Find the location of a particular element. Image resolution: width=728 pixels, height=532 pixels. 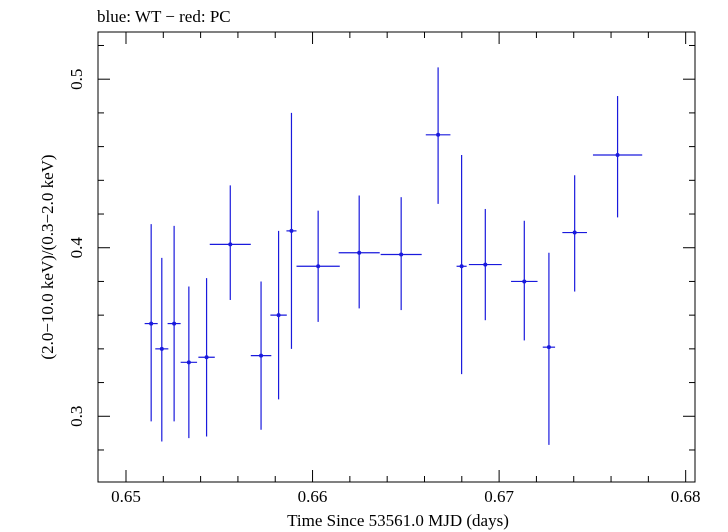

x-tick-label: 0.68 is located at coordinates (686, 496).